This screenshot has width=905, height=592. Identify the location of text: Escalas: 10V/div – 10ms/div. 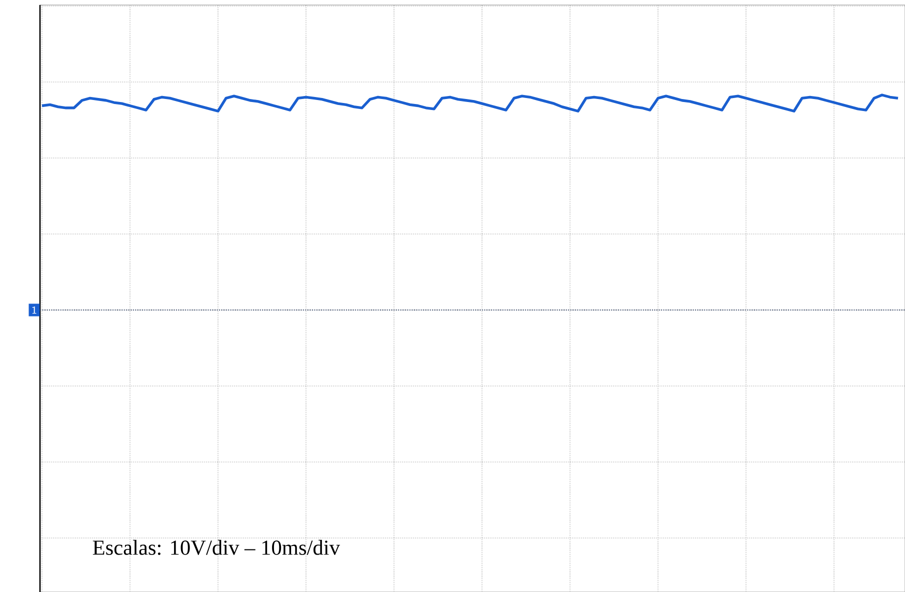
(216, 547).